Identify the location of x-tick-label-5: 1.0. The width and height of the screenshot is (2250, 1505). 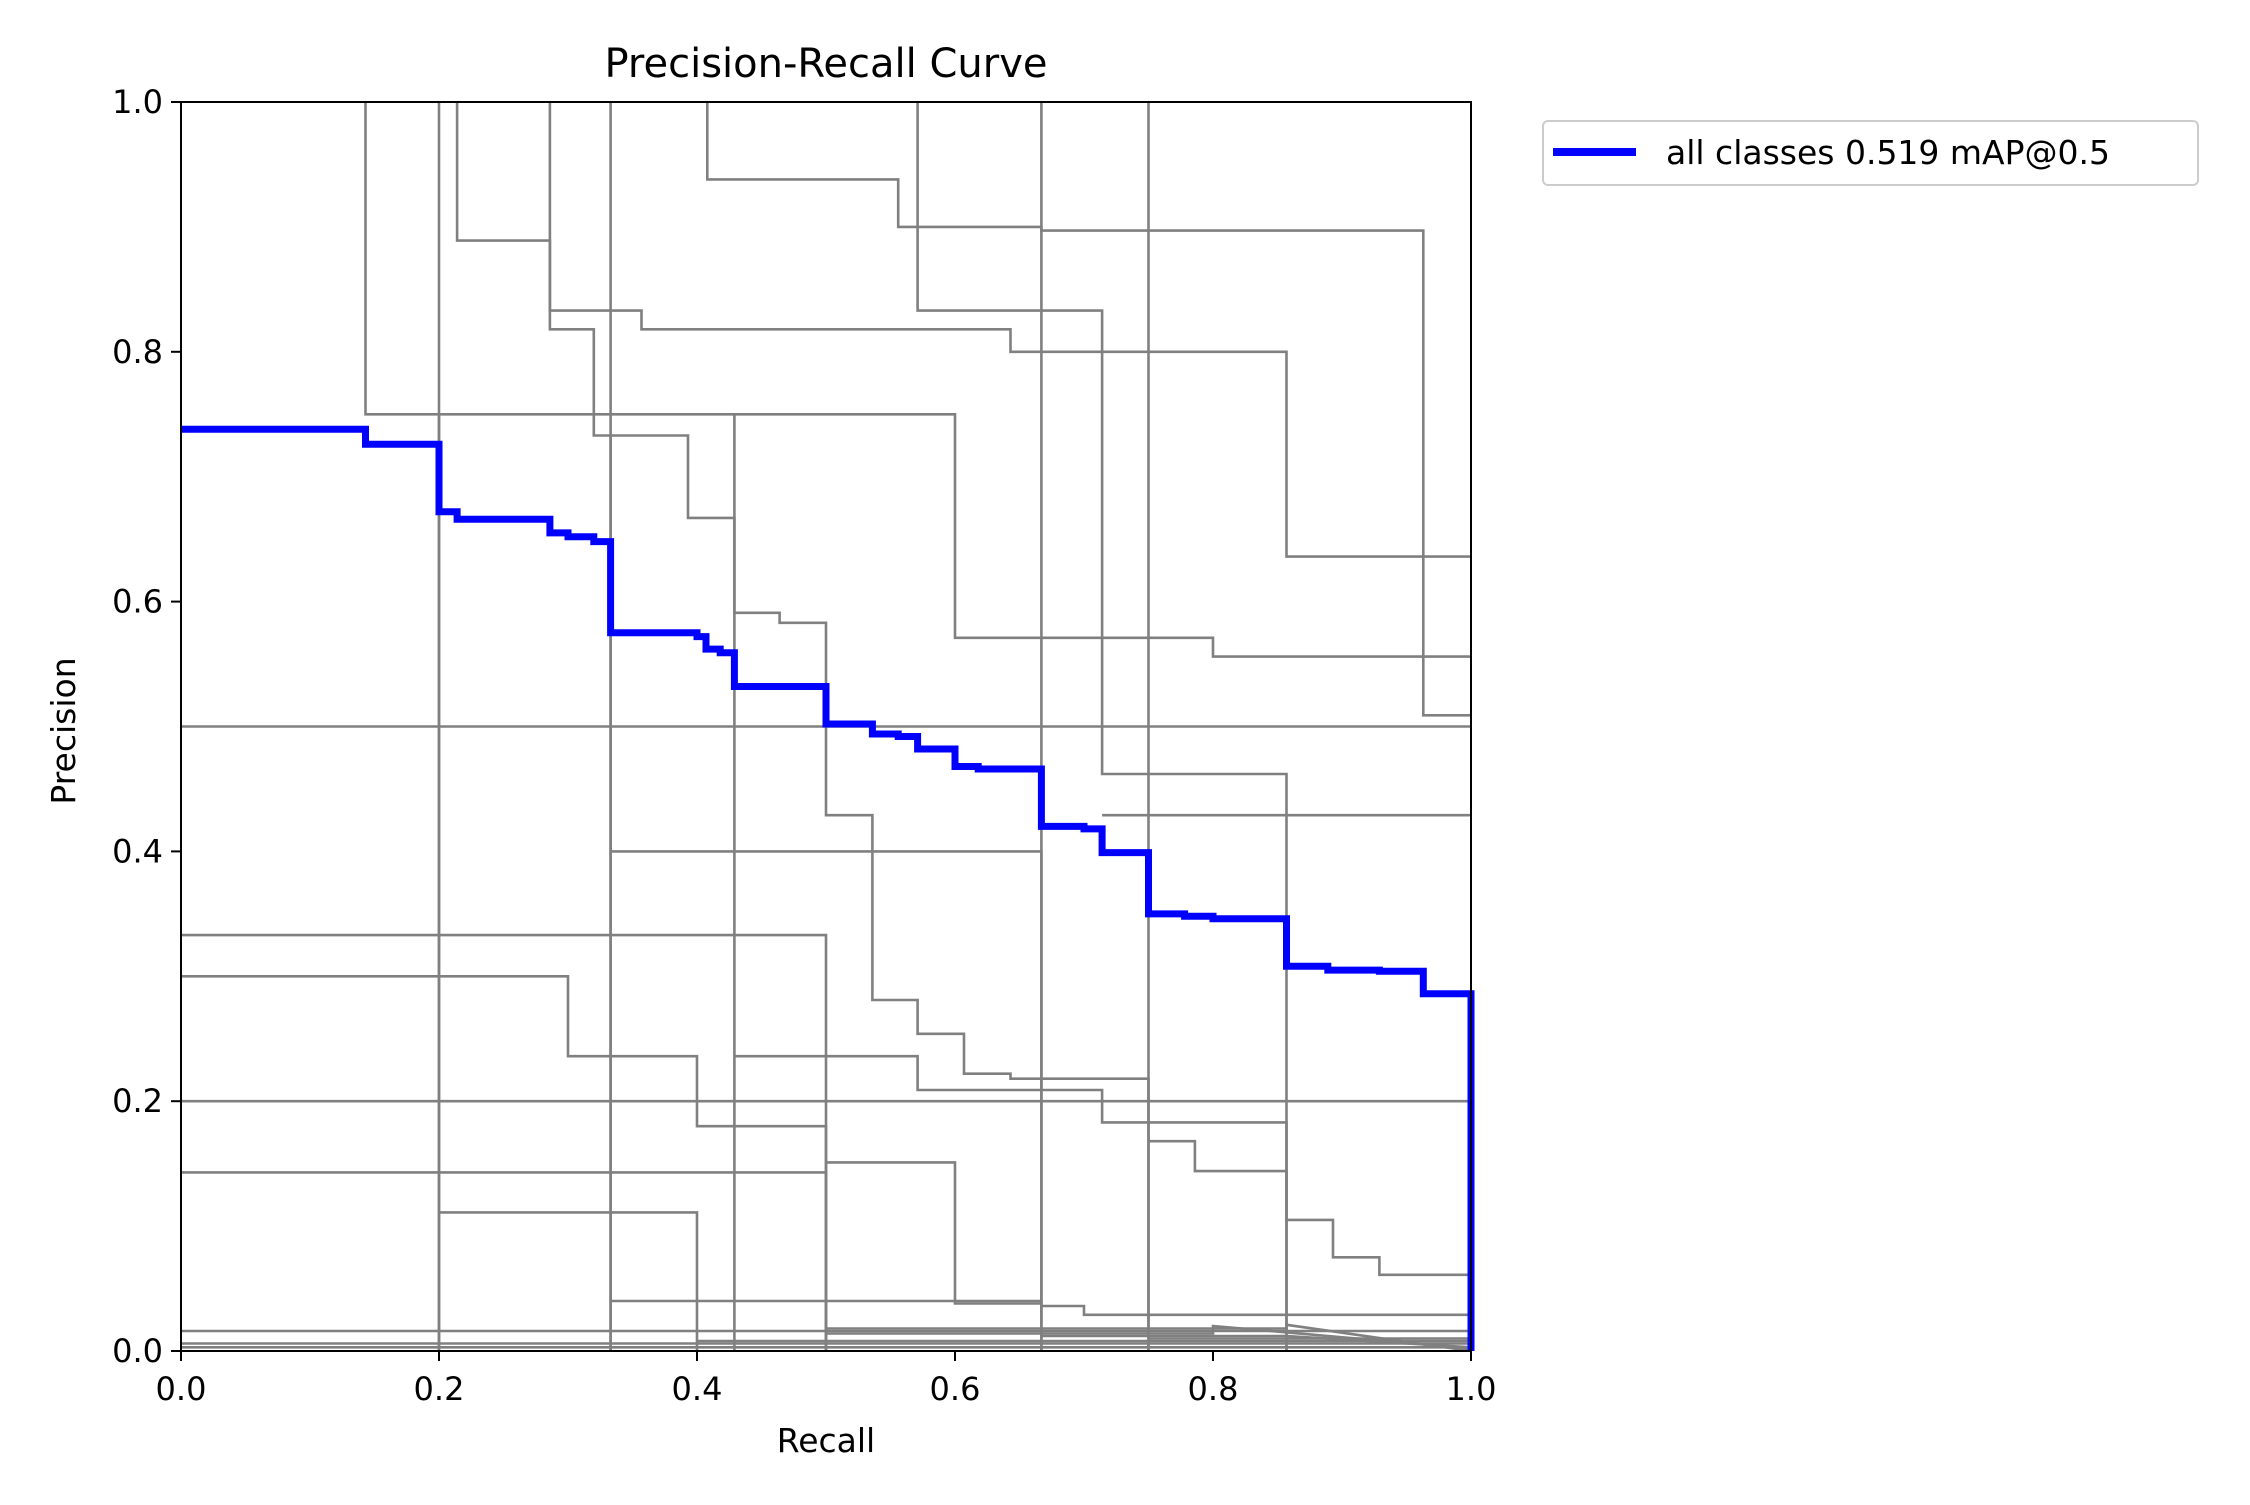
(1471, 1389).